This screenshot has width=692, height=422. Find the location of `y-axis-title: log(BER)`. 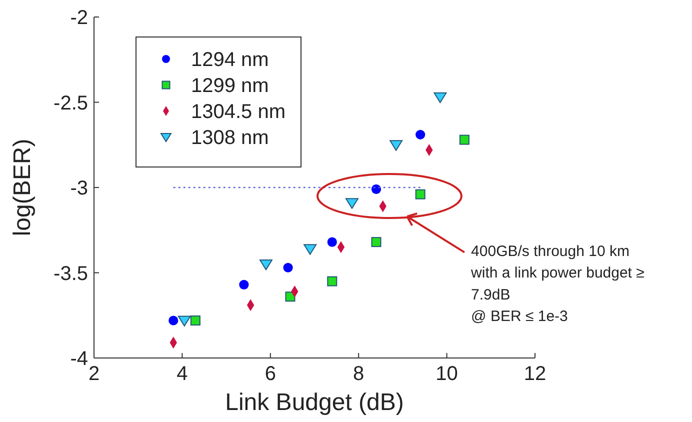

y-axis-title: log(BER) is located at coordinates (22, 187).